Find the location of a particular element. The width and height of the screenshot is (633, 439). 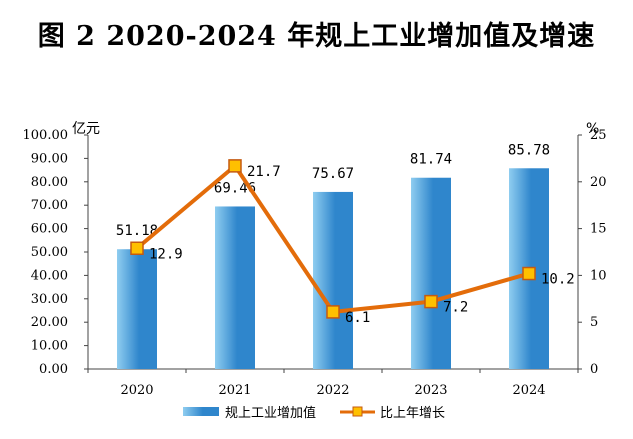

line-data-label: 7.2 is located at coordinates (455, 308).